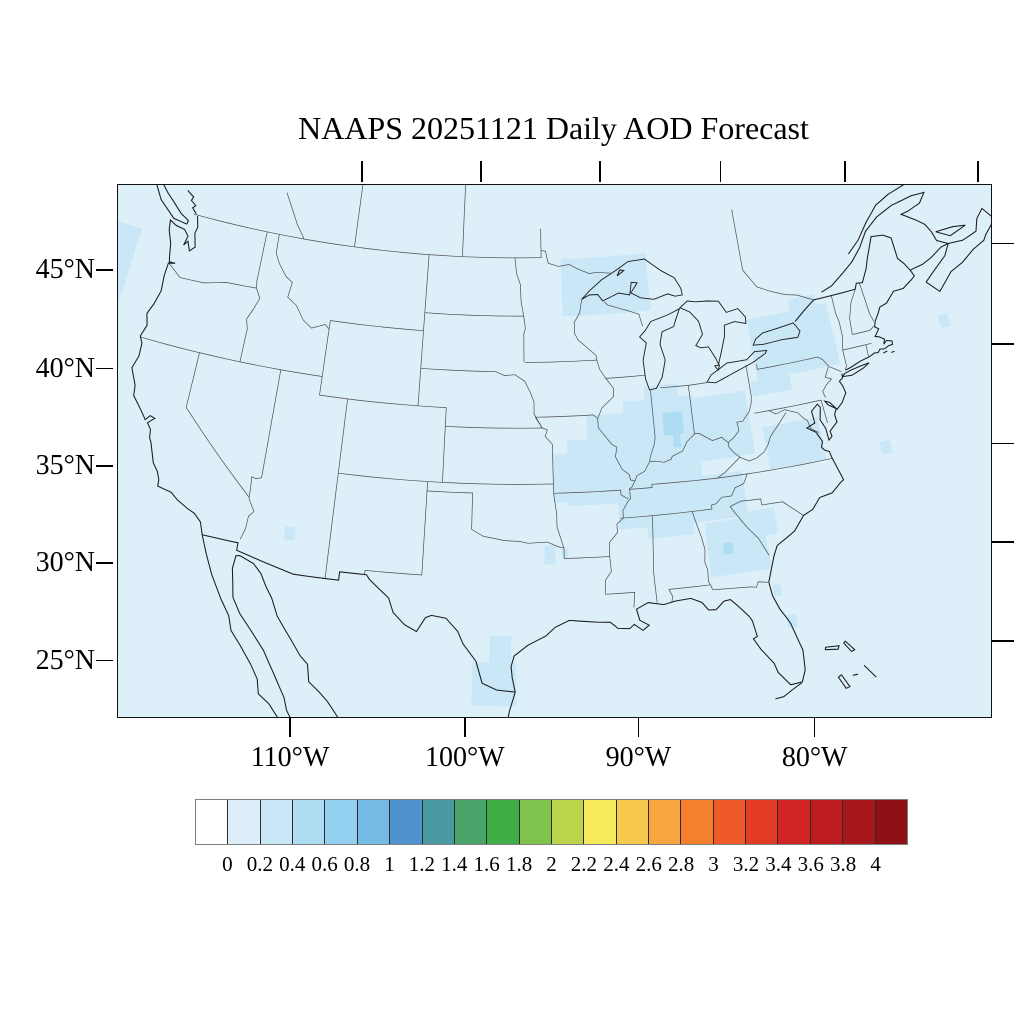 The image size is (1024, 1024). What do you see at coordinates (227, 864) in the screenshot?
I see `colorbar-tick-label: 0` at bounding box center [227, 864].